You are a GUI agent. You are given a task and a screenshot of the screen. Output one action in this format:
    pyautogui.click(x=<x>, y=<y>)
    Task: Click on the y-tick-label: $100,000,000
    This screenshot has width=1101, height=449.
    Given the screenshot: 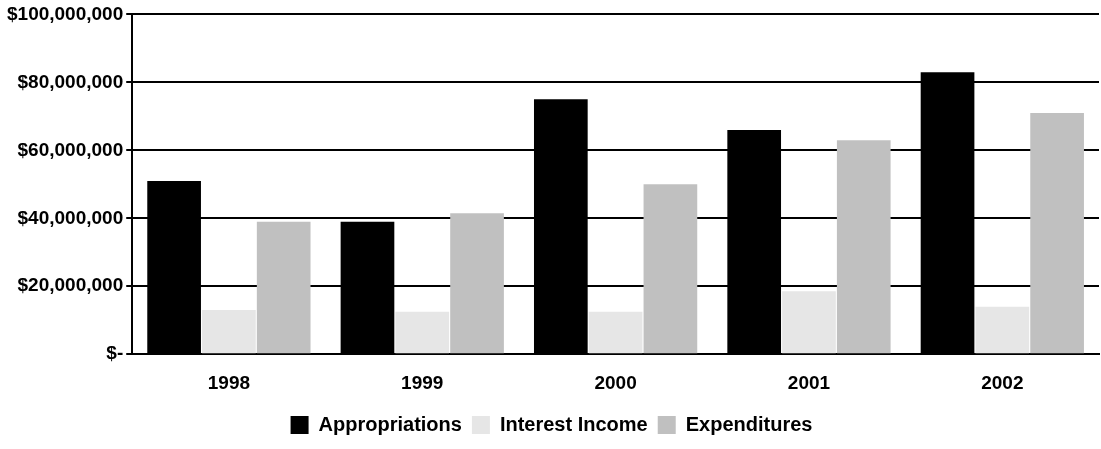 What is the action you would take?
    pyautogui.click(x=65, y=13)
    